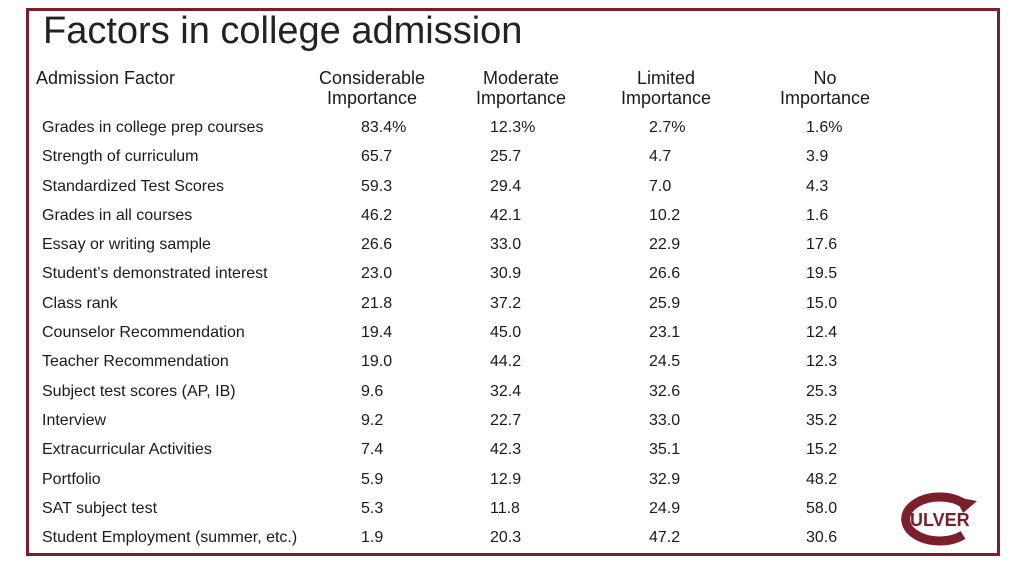 This screenshot has height=576, width=1024. Describe the element at coordinates (377, 157) in the screenshot. I see `cell-considerable: 65.7` at that location.